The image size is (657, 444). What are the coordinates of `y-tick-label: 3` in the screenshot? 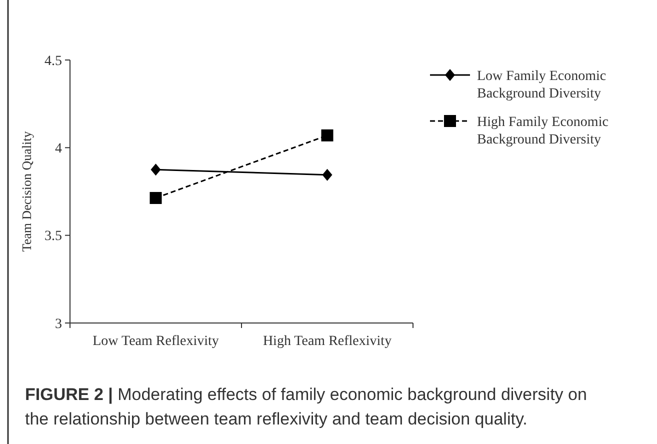 It's located at (58, 324).